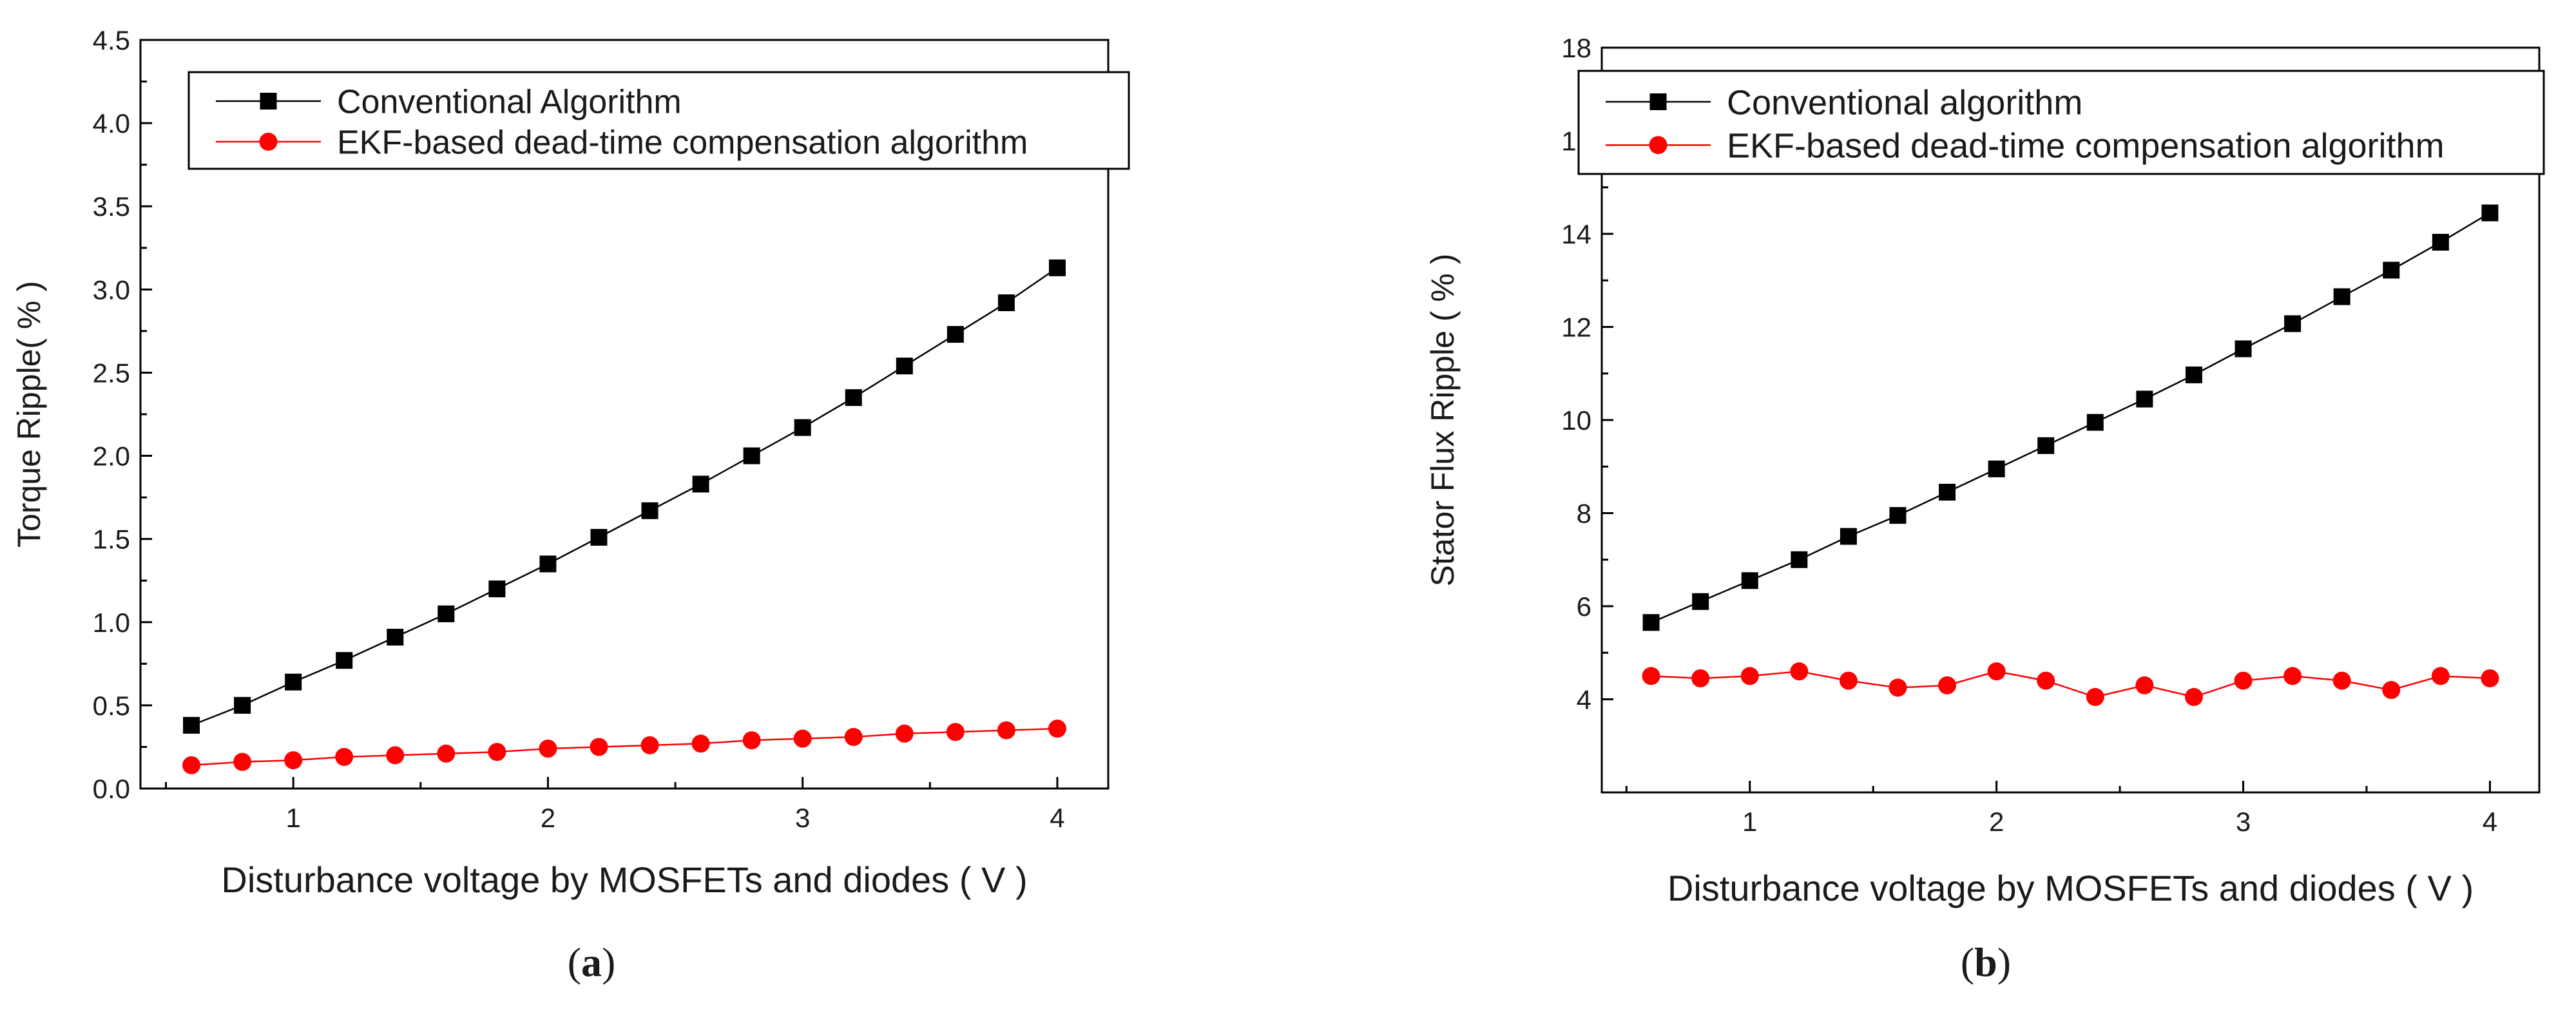 The height and width of the screenshot is (1014, 2576). Describe the element at coordinates (29, 414) in the screenshot. I see `y-axis-label: Torque Ripple( % )` at that location.